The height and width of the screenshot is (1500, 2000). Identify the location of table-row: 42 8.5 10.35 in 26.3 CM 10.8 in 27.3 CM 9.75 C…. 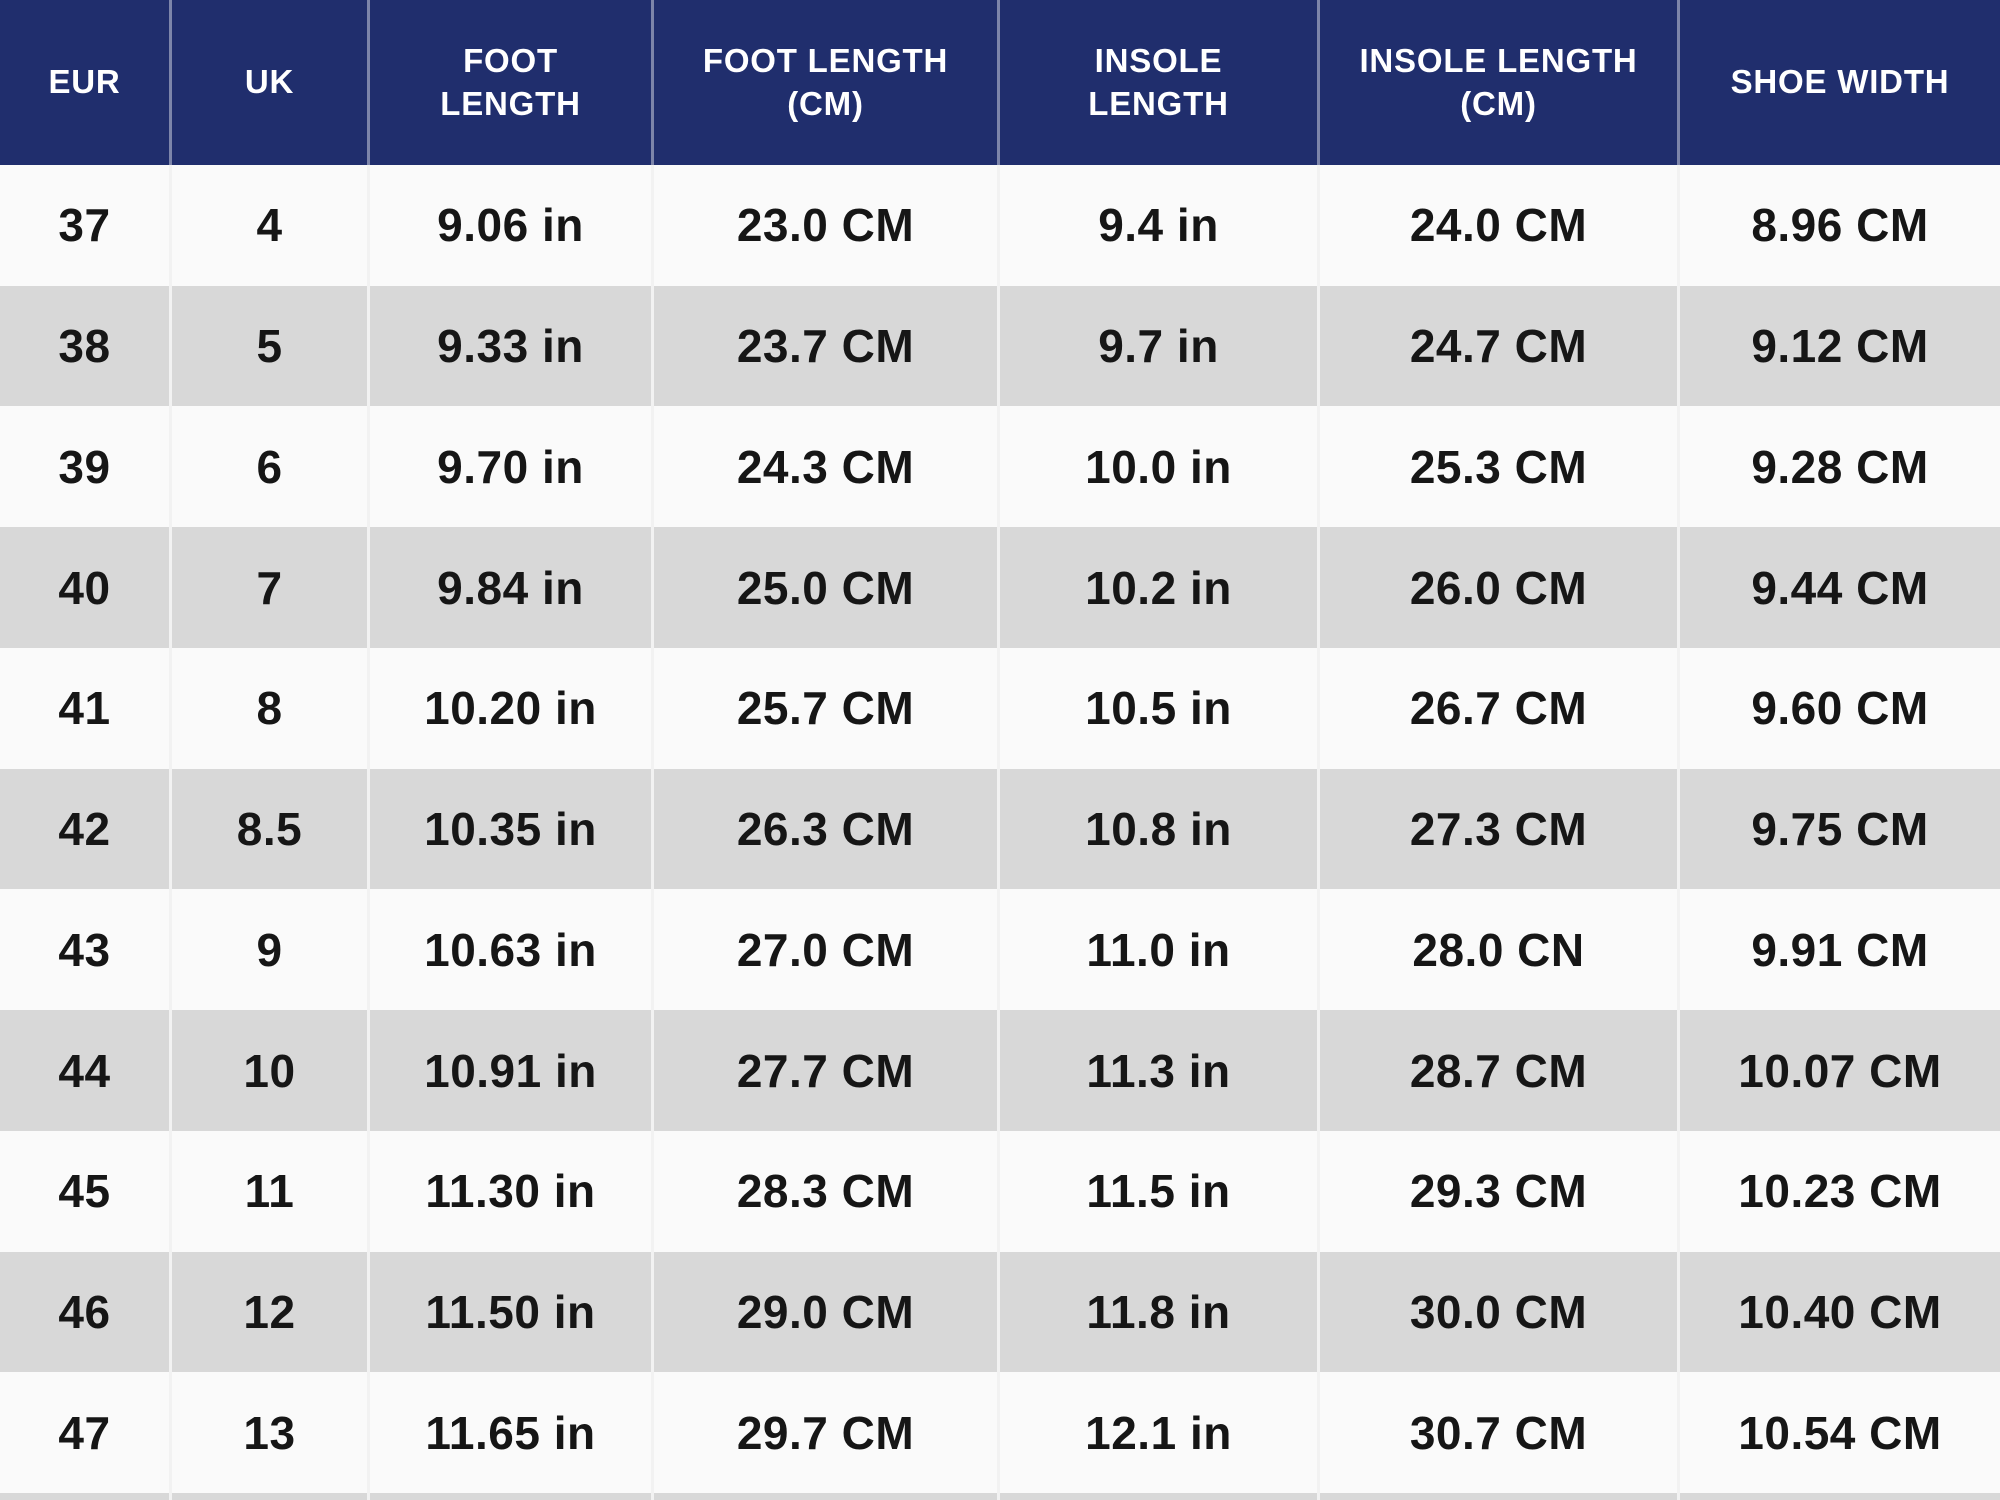
(1000, 829).